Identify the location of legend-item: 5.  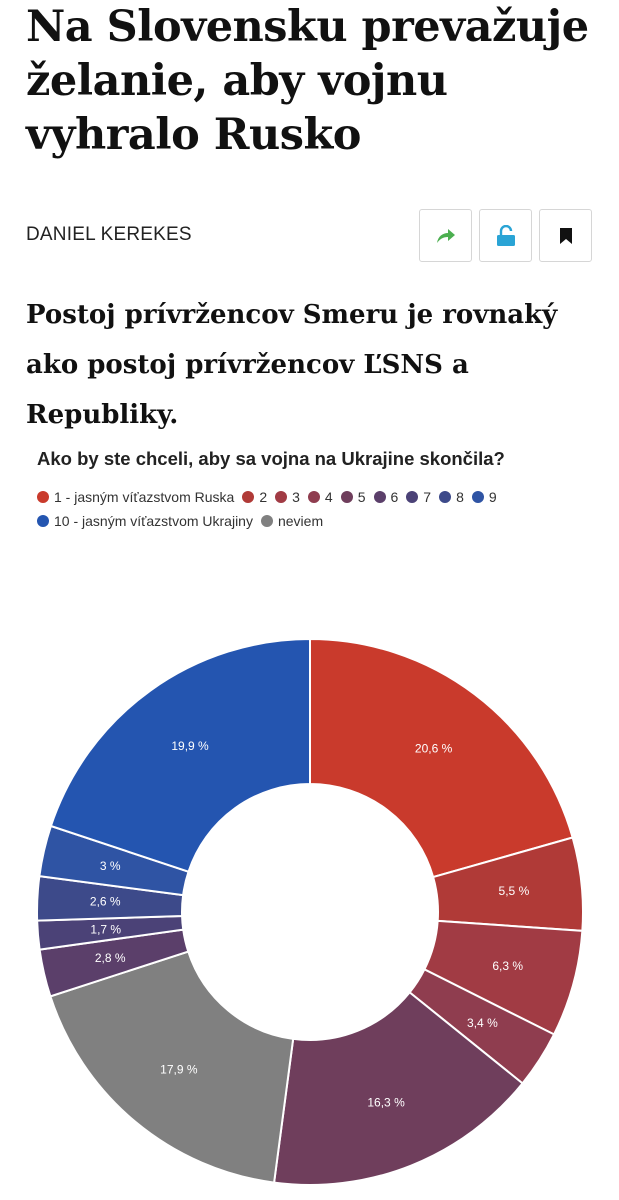
(353, 497).